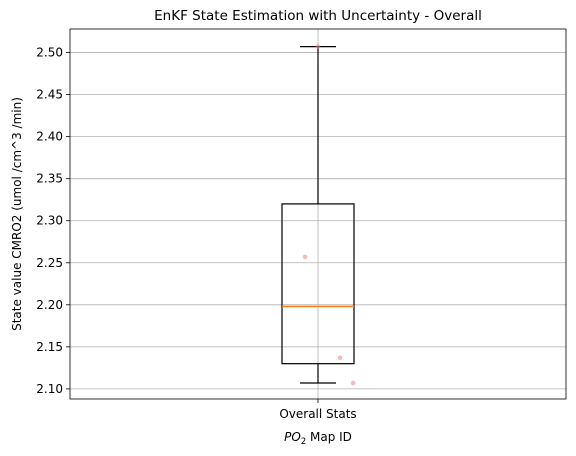  I want to click on iqr-box, so click(318, 284).